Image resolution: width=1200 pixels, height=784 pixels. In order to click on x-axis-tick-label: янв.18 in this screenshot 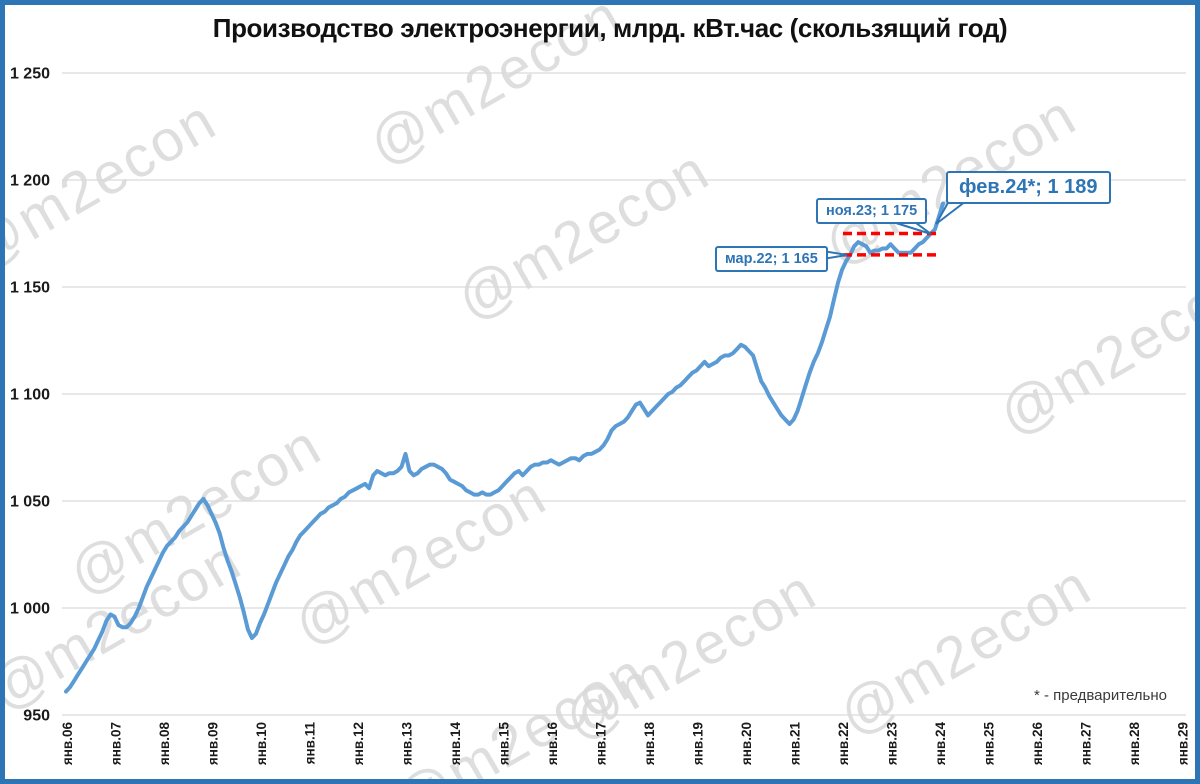, I will do `click(649, 744)`.